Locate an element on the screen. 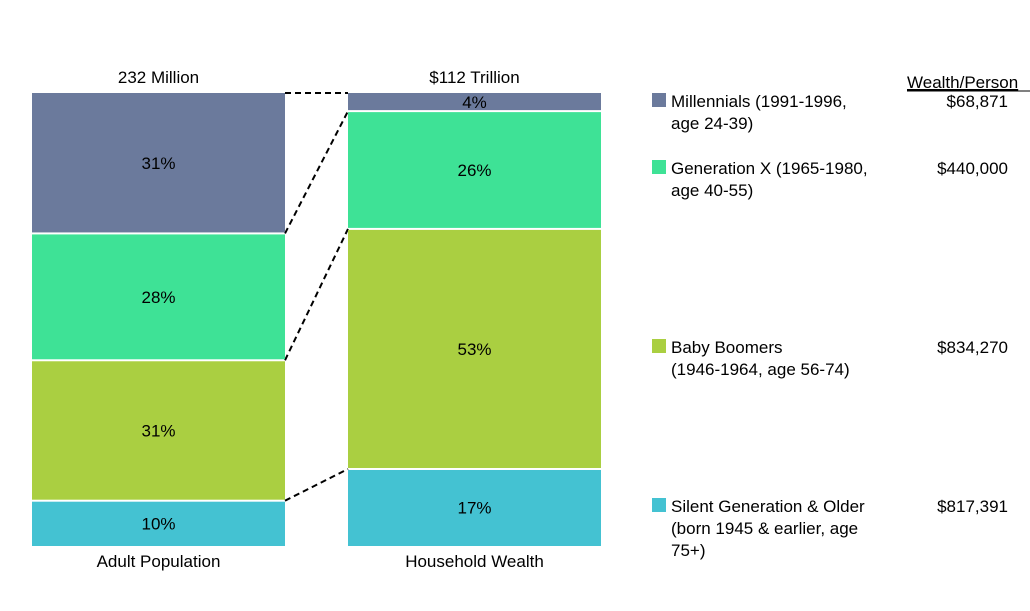  data-label-0-2: 31% is located at coordinates (158, 430).